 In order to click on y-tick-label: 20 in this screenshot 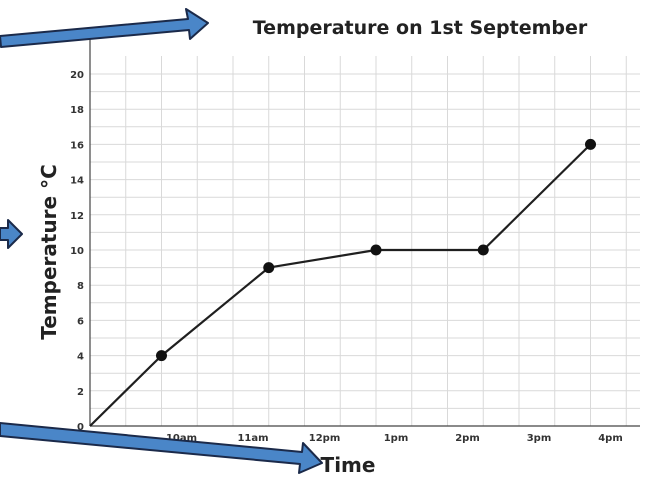, I will do `click(77, 75)`.